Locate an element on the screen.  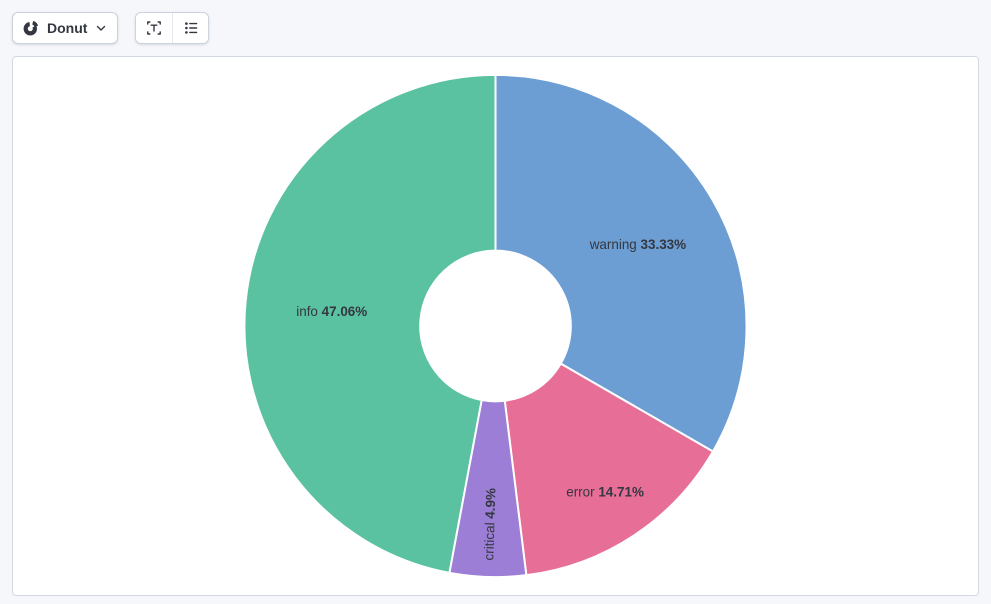
slice-label-warning: warning 33.33% is located at coordinates (637, 243).